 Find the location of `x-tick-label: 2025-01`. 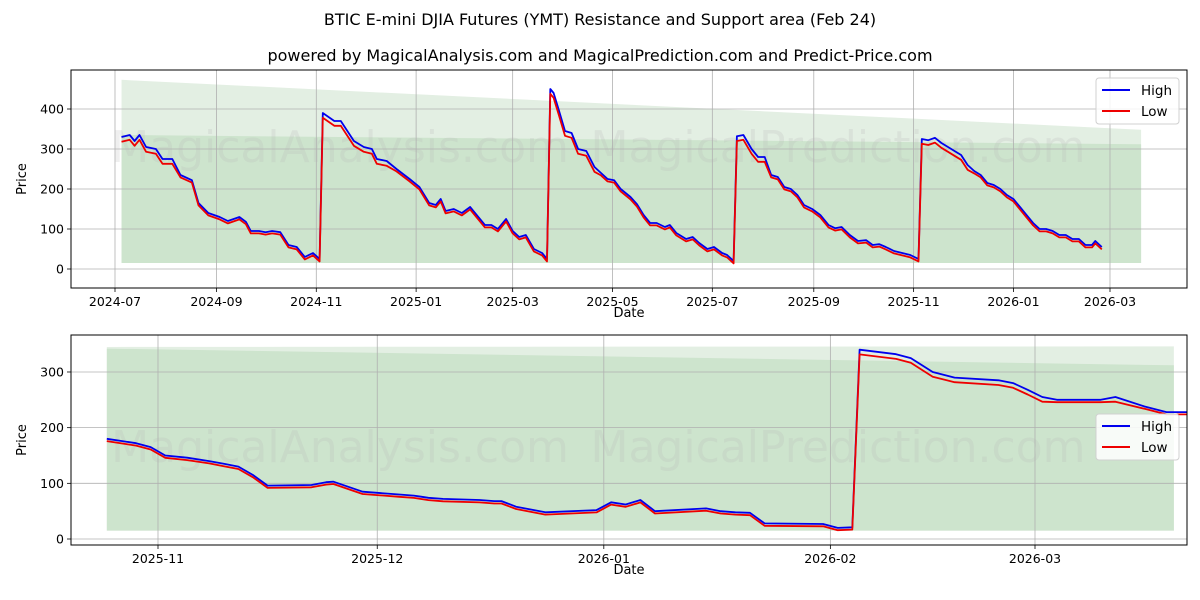

x-tick-label: 2025-01 is located at coordinates (416, 301).